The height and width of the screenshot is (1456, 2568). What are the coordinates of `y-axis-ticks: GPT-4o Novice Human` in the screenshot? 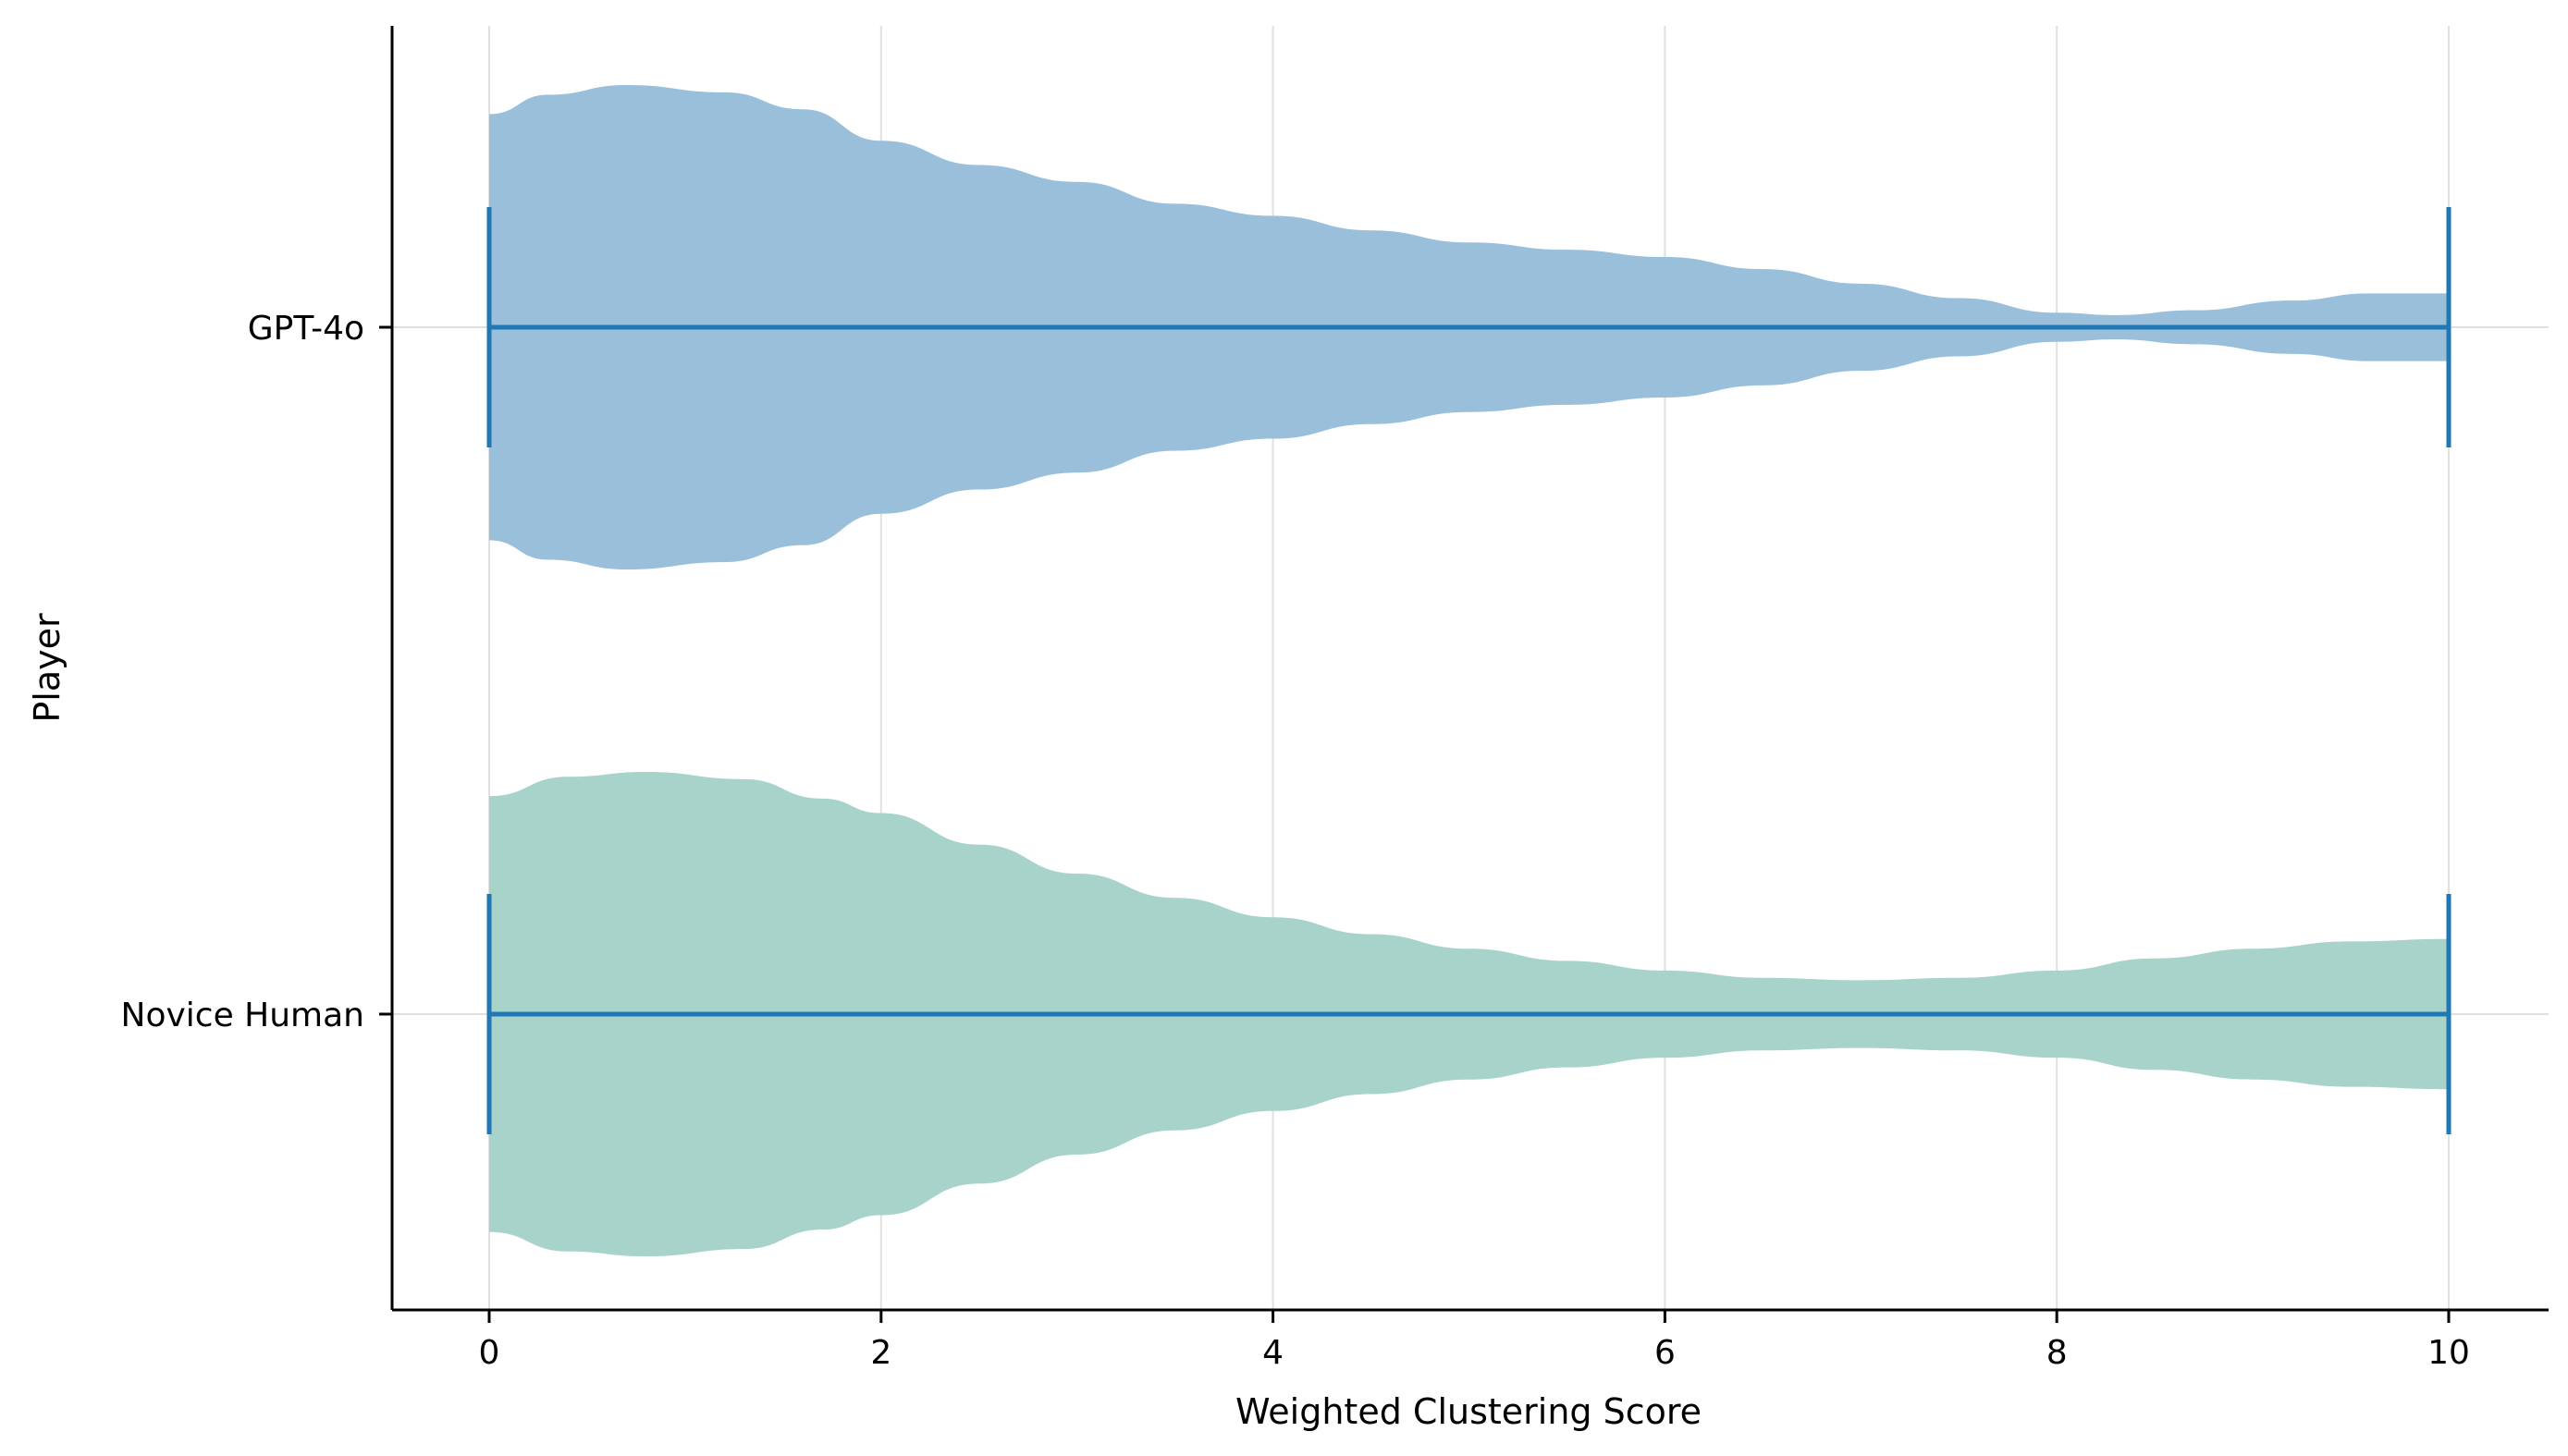 It's located at (256, 672).